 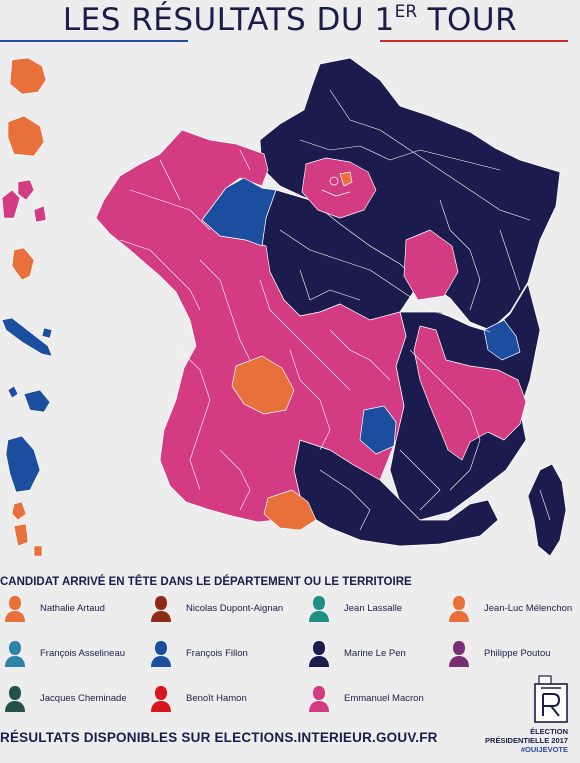 I want to click on legend-item: François Fillon, so click(x=199, y=653).